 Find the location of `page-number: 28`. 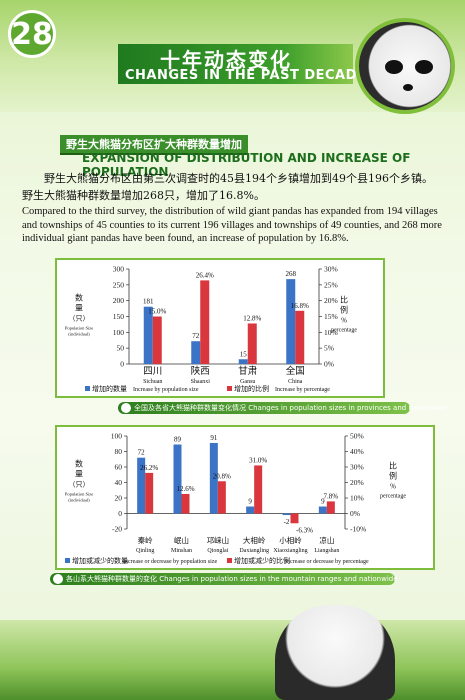

page-number: 28 is located at coordinates (32, 34).